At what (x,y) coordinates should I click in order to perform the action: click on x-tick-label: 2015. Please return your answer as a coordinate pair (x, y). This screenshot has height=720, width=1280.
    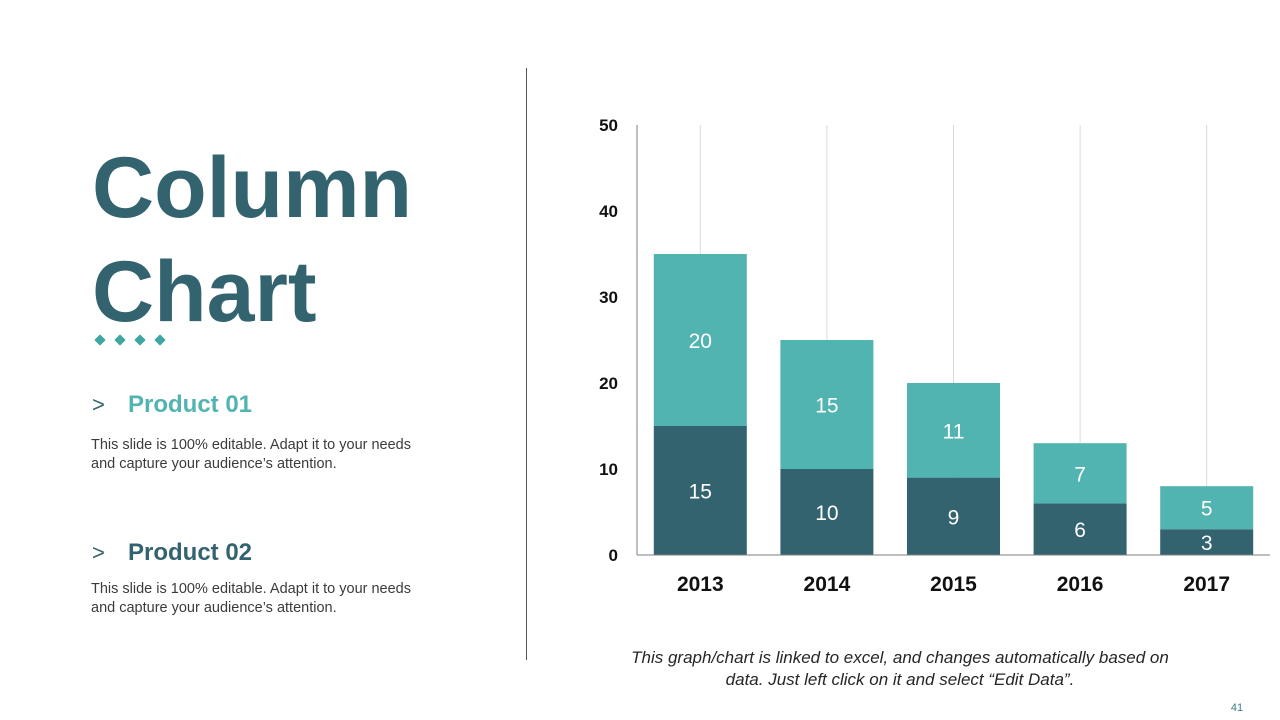
    Looking at the image, I should click on (953, 584).